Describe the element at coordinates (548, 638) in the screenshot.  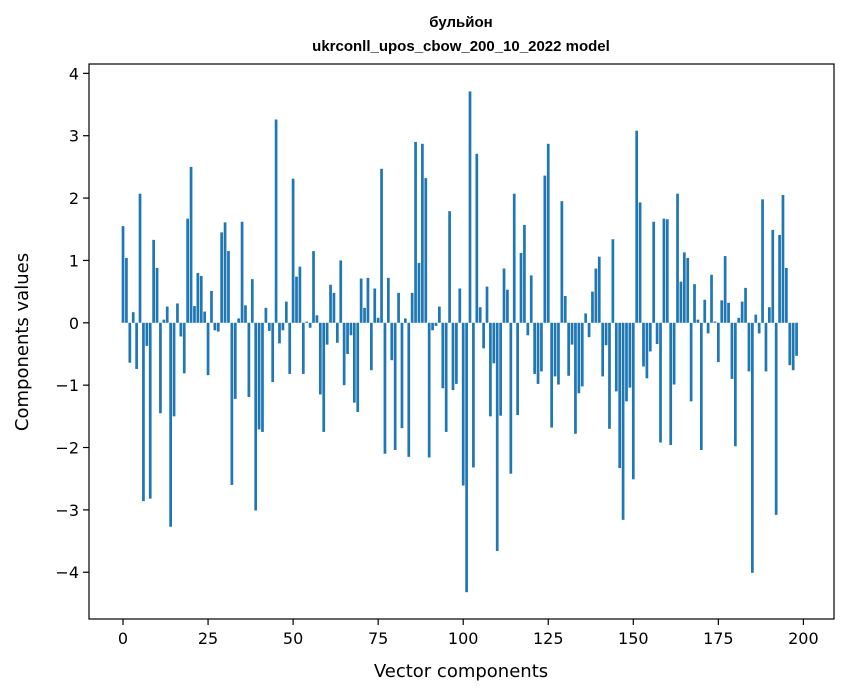
I see `x-tick-label: 125` at that location.